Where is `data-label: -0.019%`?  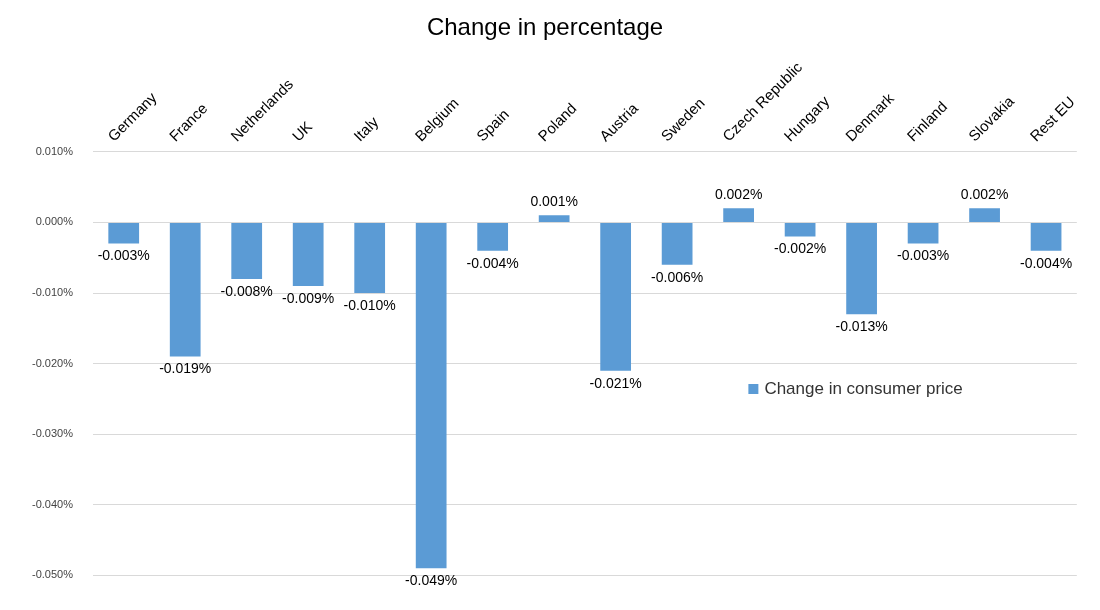
data-label: -0.019% is located at coordinates (185, 368).